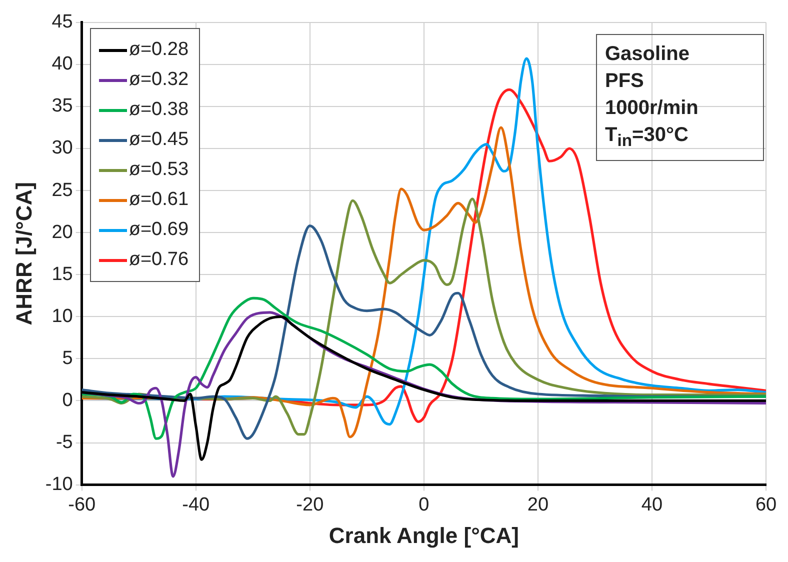 This screenshot has width=788, height=562. What do you see at coordinates (158, 50) in the screenshot?
I see `legend-label: ø=0.28` at bounding box center [158, 50].